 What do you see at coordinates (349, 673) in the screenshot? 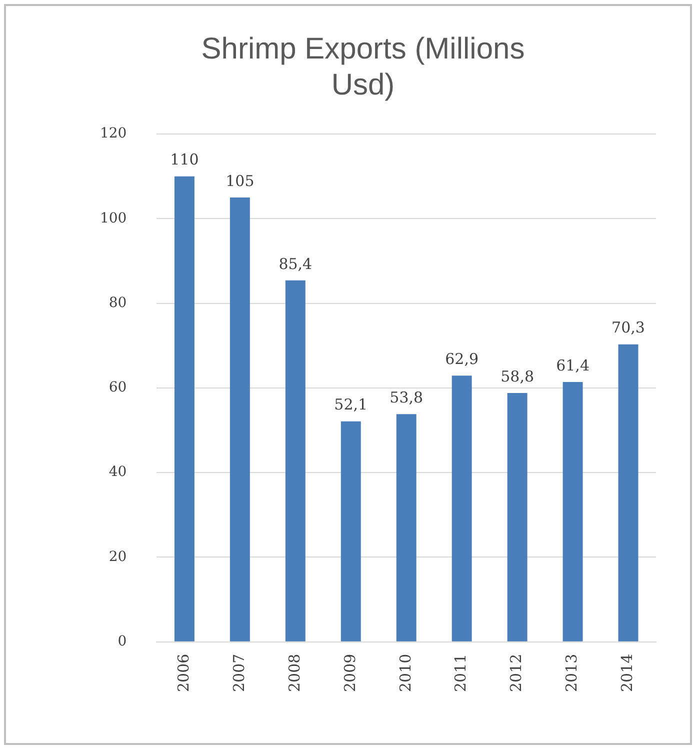
I see `x-tick-label: 2009` at bounding box center [349, 673].